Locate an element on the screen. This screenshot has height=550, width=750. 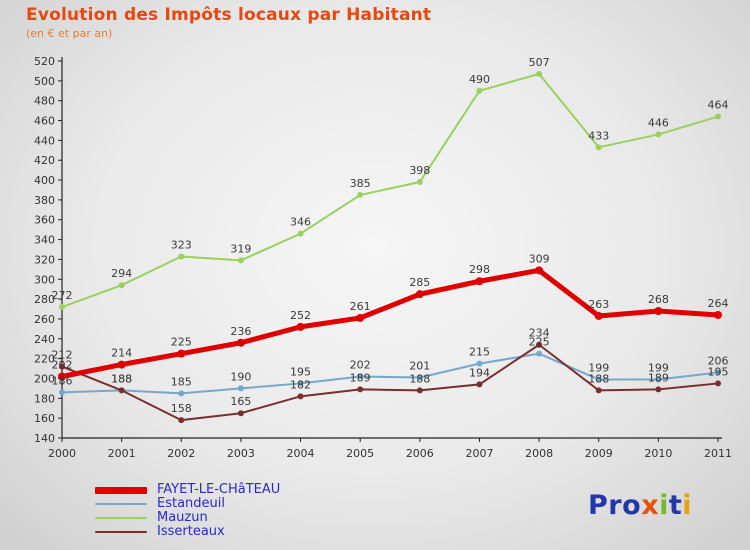
x-tick-label: 2004 is located at coordinates (301, 453).